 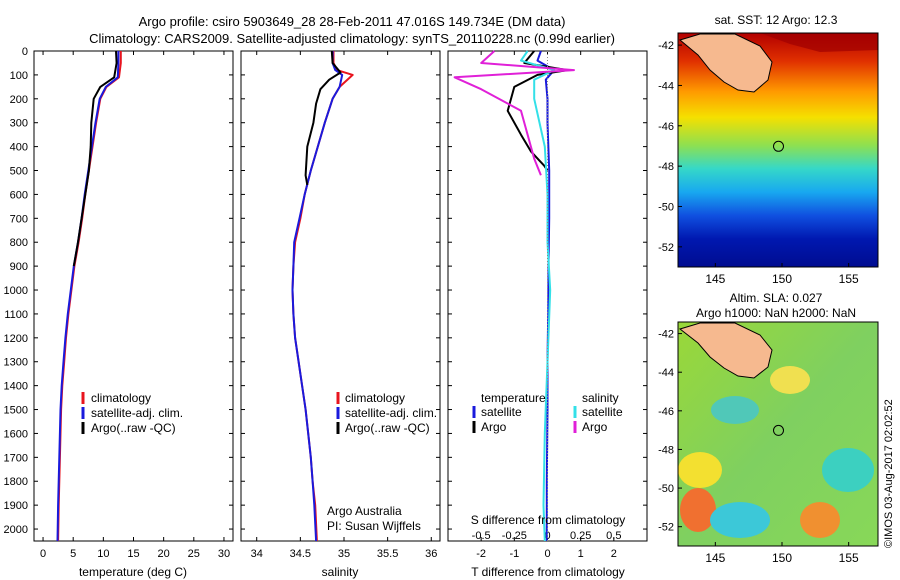 What do you see at coordinates (19, 76) in the screenshot?
I see `depth-tick-label: 100` at bounding box center [19, 76].